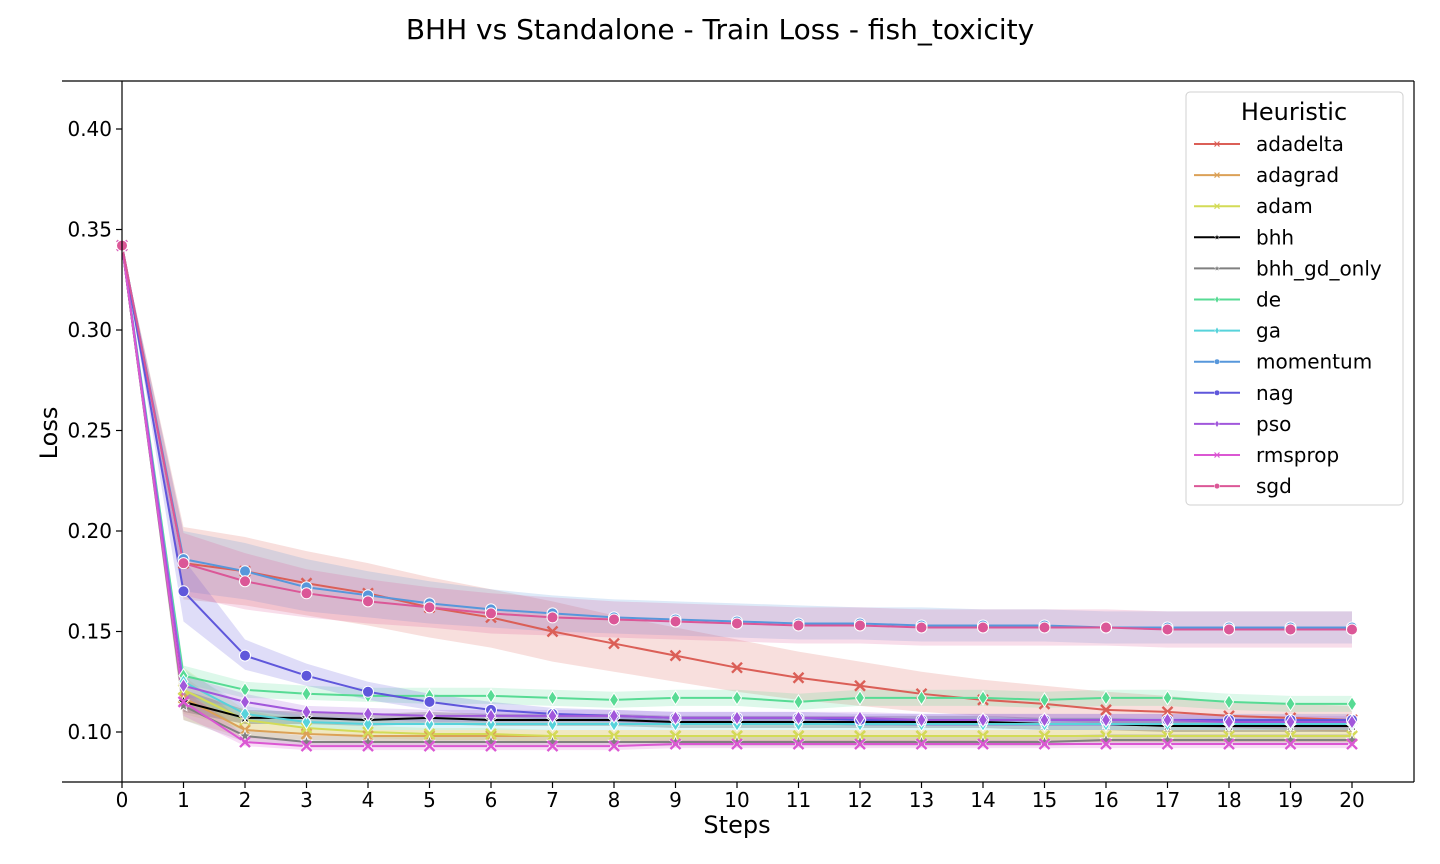 The image size is (1440, 864). Describe the element at coordinates (1268, 300) in the screenshot. I see `legend-label-de: de` at that location.